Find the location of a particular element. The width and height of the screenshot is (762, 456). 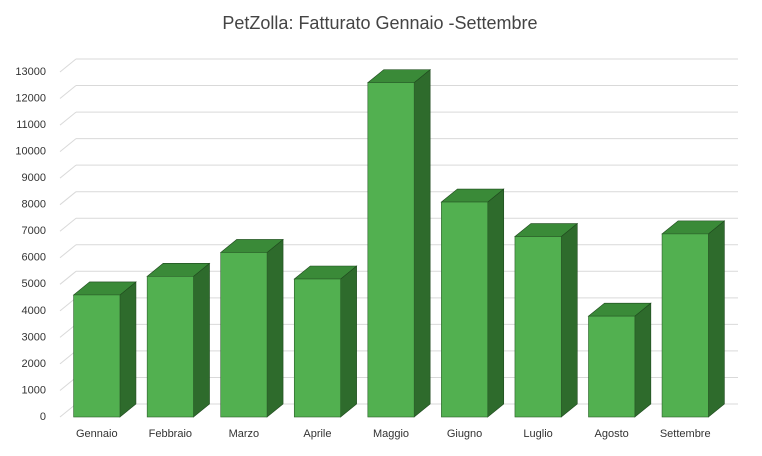

chart-title: PetZolla: Fatturato Gennaio -Settembre is located at coordinates (379, 23).